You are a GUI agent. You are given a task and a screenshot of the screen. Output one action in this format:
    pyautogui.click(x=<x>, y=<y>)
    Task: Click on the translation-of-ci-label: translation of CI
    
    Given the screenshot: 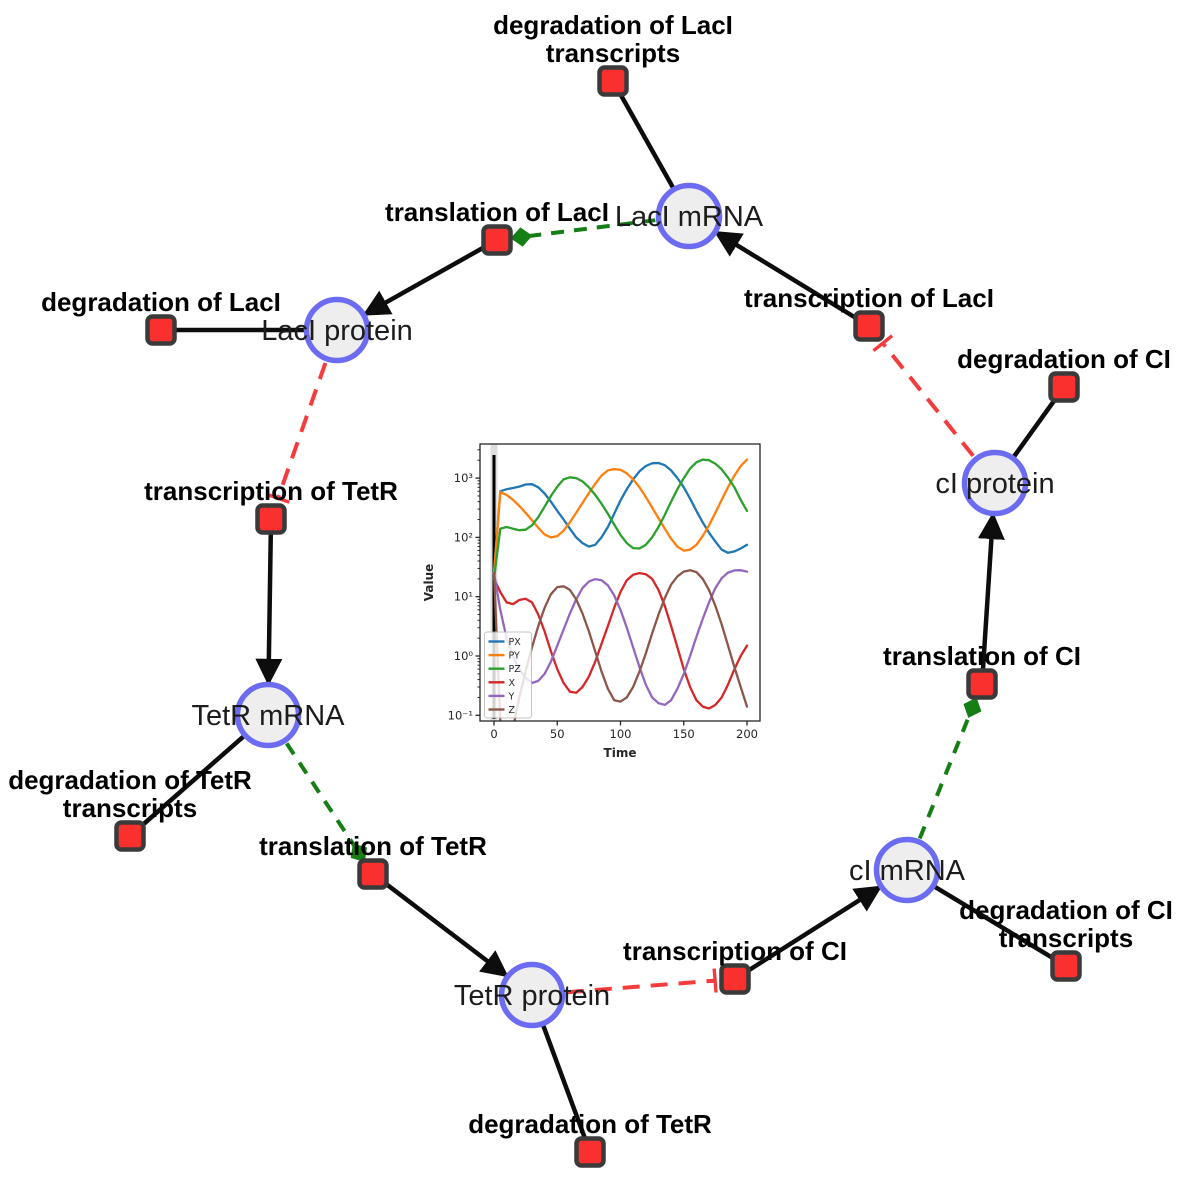 What is the action you would take?
    pyautogui.click(x=982, y=656)
    